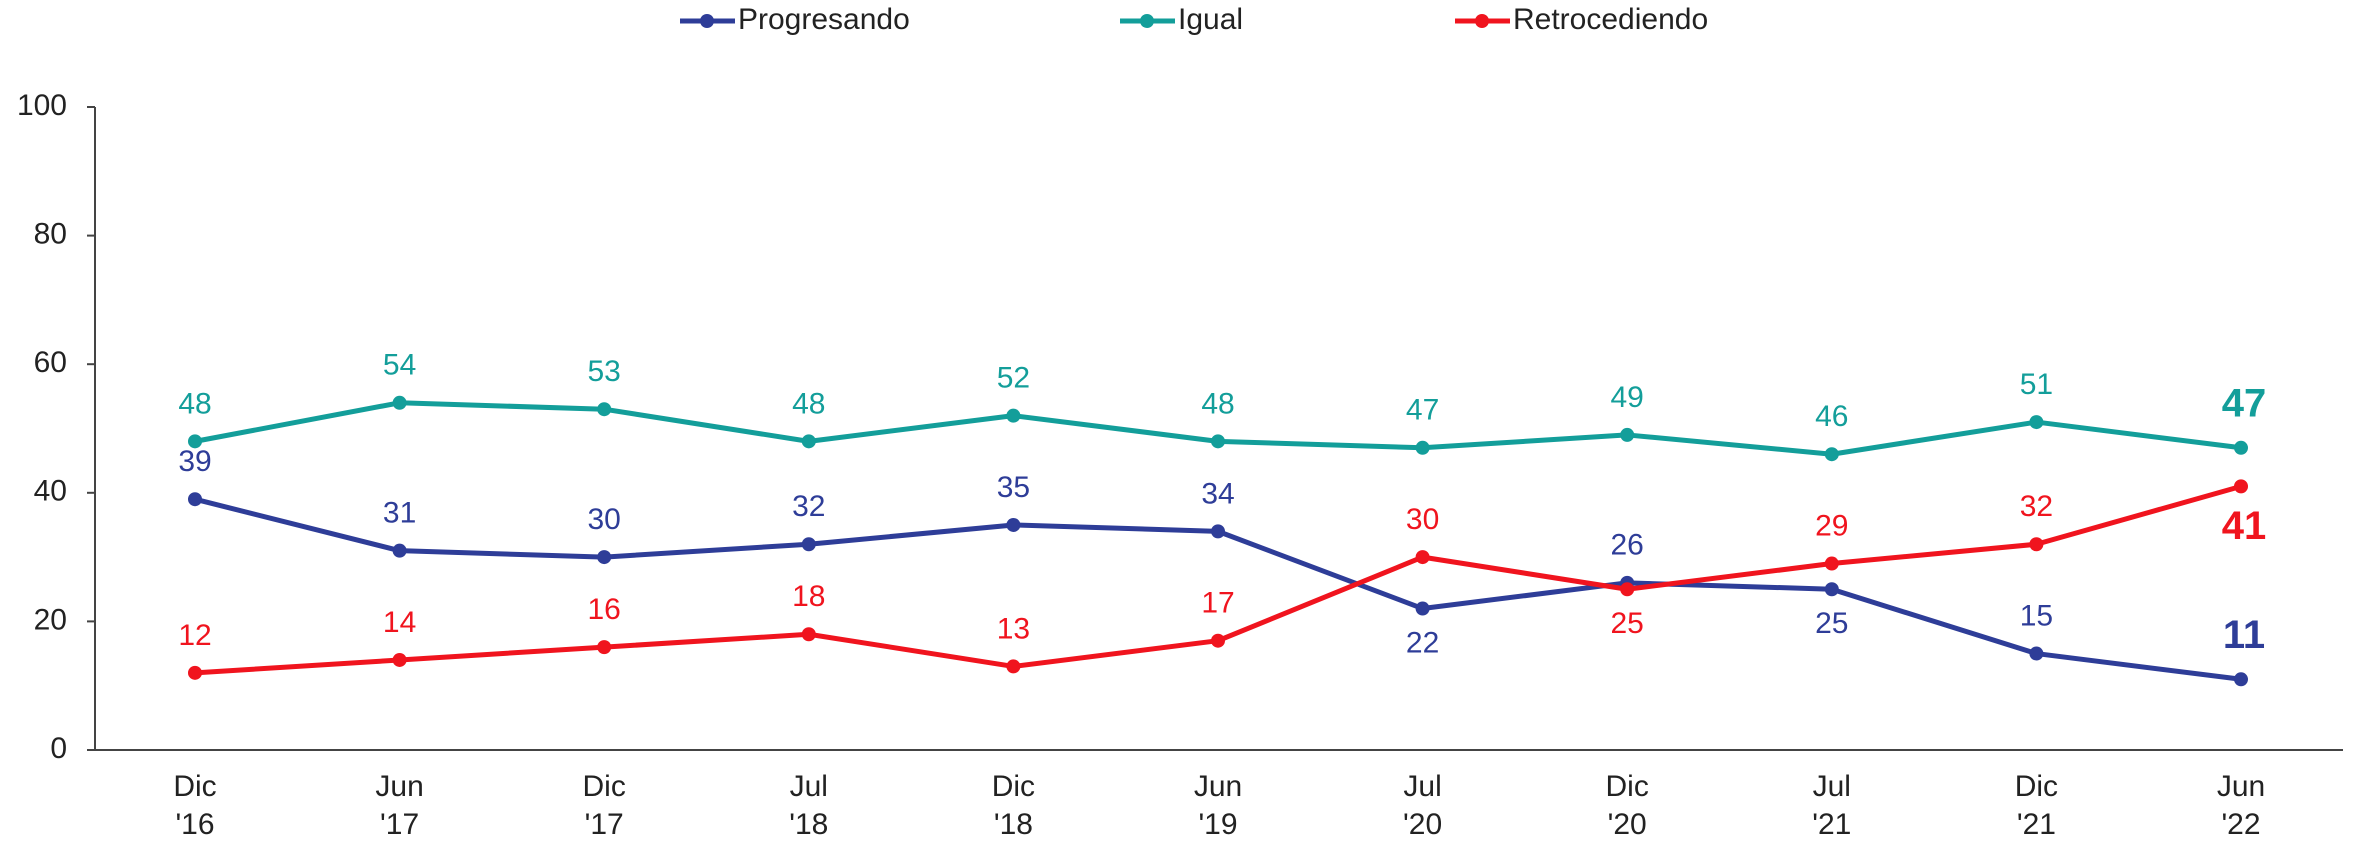 Image resolution: width=2353 pixels, height=841 pixels. I want to click on data-label: 22, so click(1422, 642).